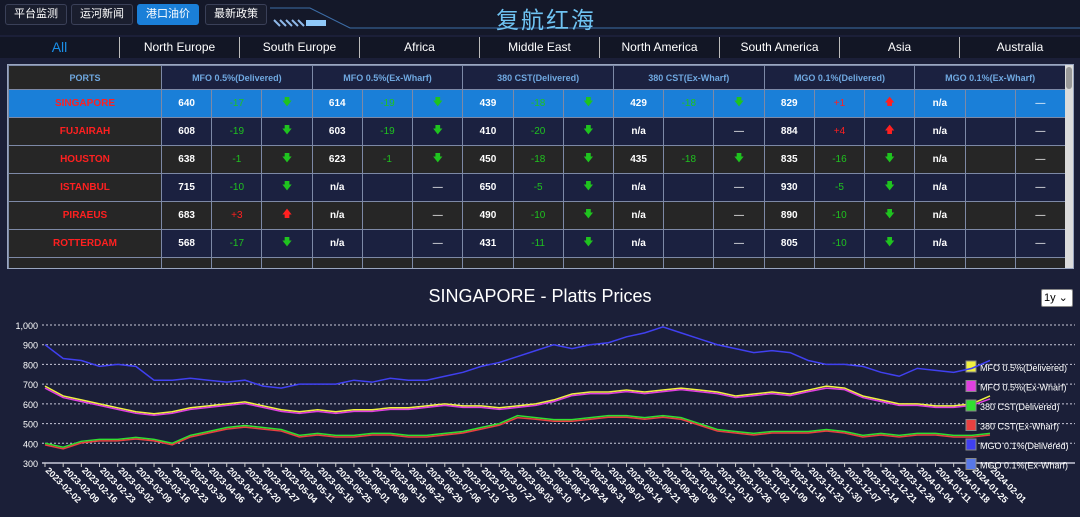 This screenshot has width=1080, height=517. What do you see at coordinates (420, 47) in the screenshot?
I see `region-tab-africa: Africa` at bounding box center [420, 47].